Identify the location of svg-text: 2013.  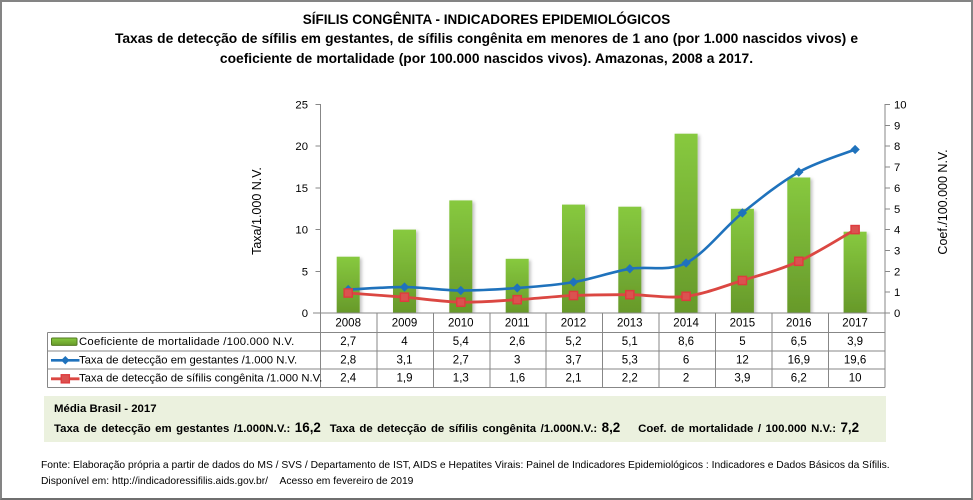
(630, 323).